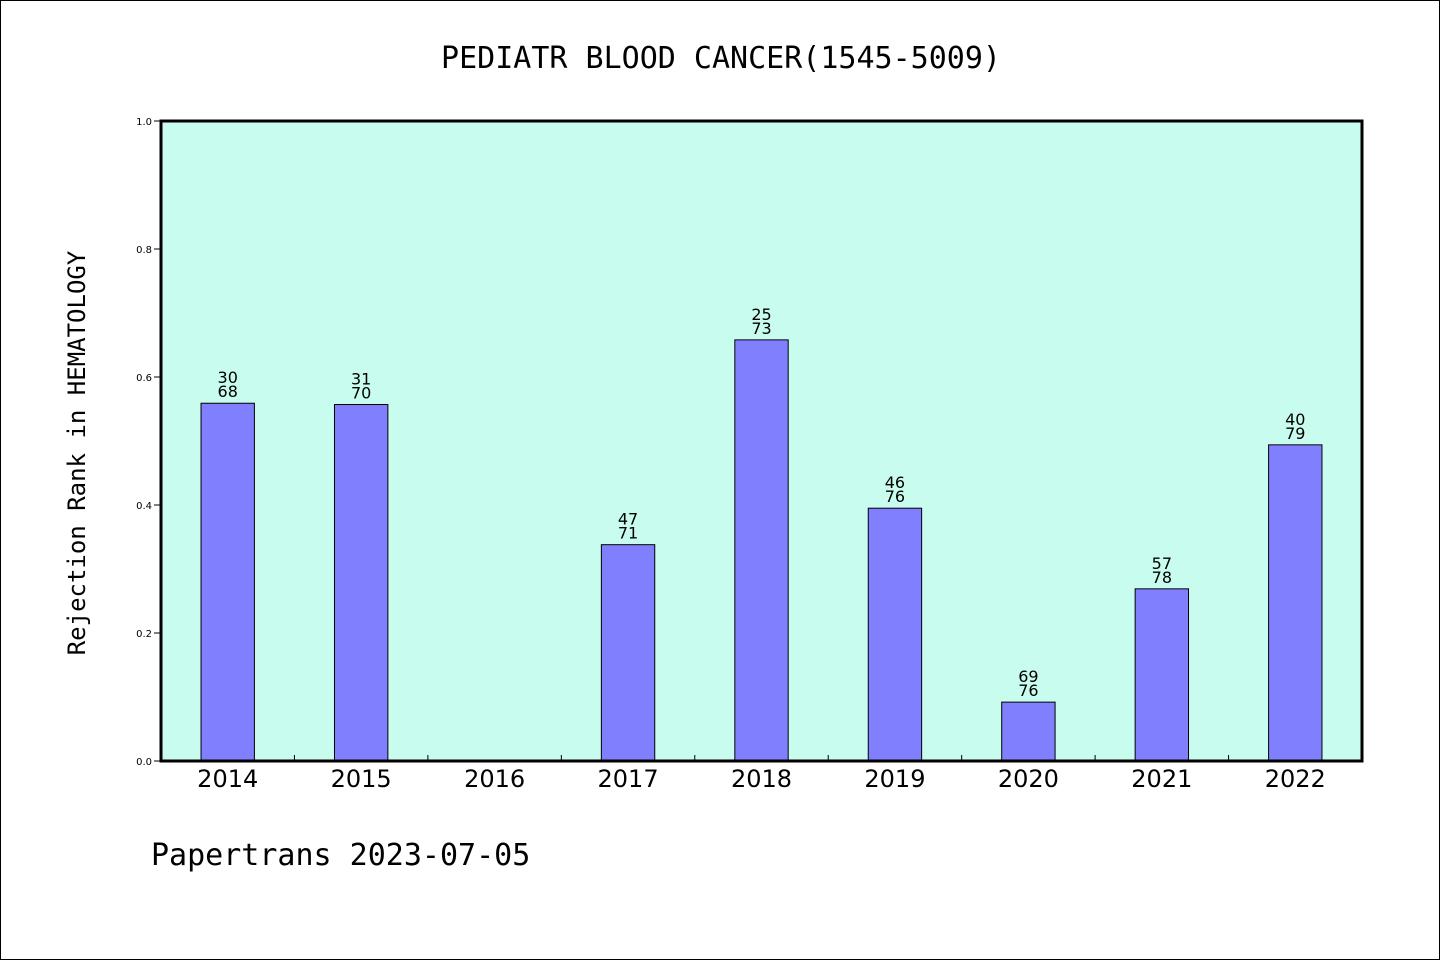 Image resolution: width=1440 pixels, height=960 pixels. I want to click on x-tick-label: 2019, so click(894, 779).